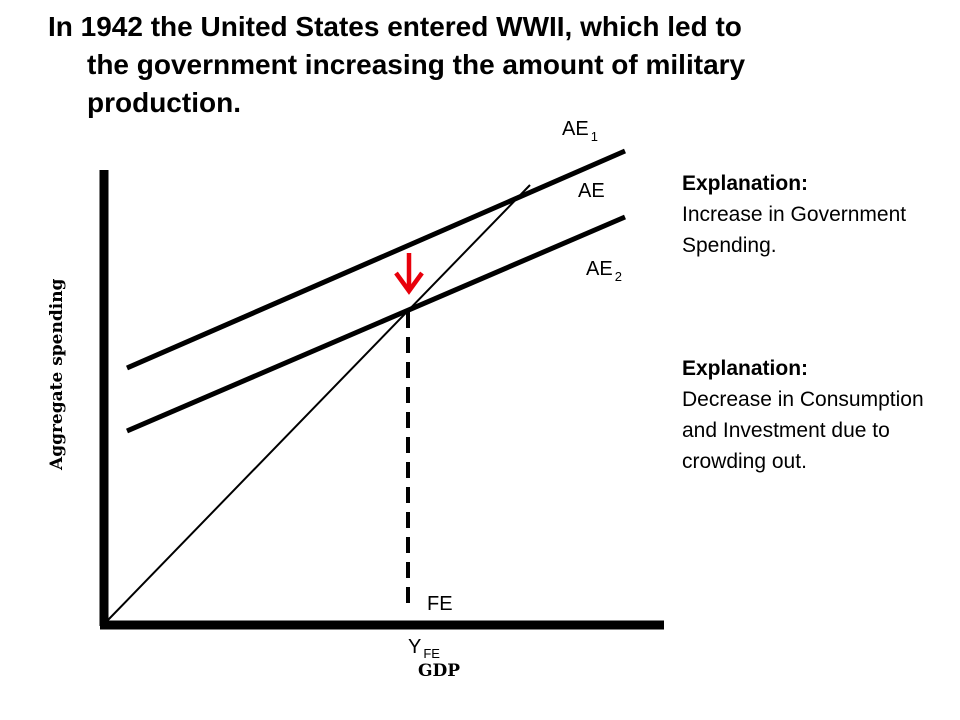 Image resolution: width=960 pixels, height=720 pixels. Describe the element at coordinates (604, 271) in the screenshot. I see `ae2-label: AE 2` at that location.